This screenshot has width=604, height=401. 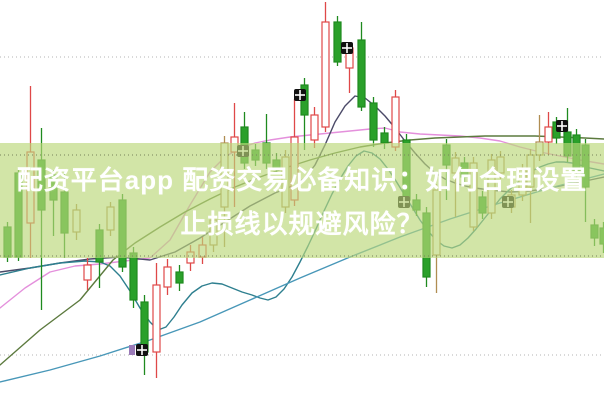 What do you see at coordinates (132, 350) in the screenshot?
I see `event-marker-accent` at bounding box center [132, 350].